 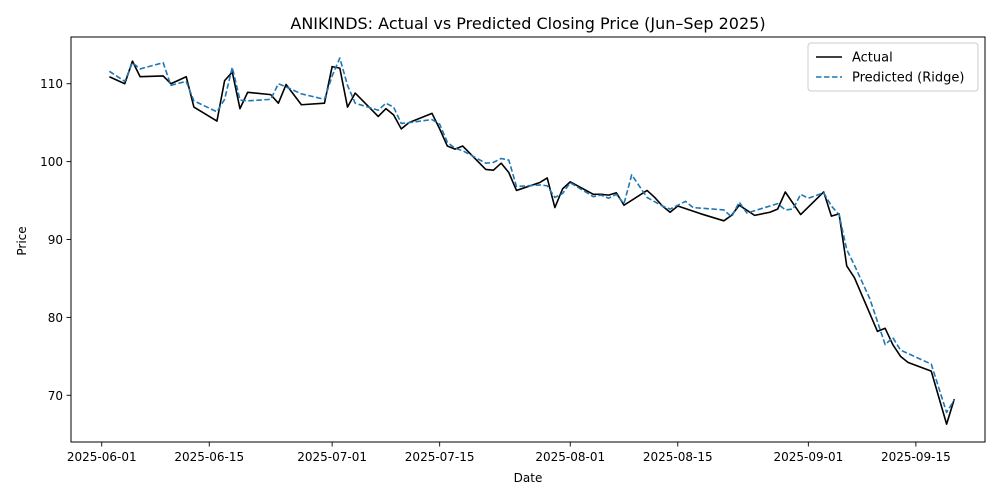 I want to click on x-tick-label: 2025-08-01, so click(x=570, y=457).